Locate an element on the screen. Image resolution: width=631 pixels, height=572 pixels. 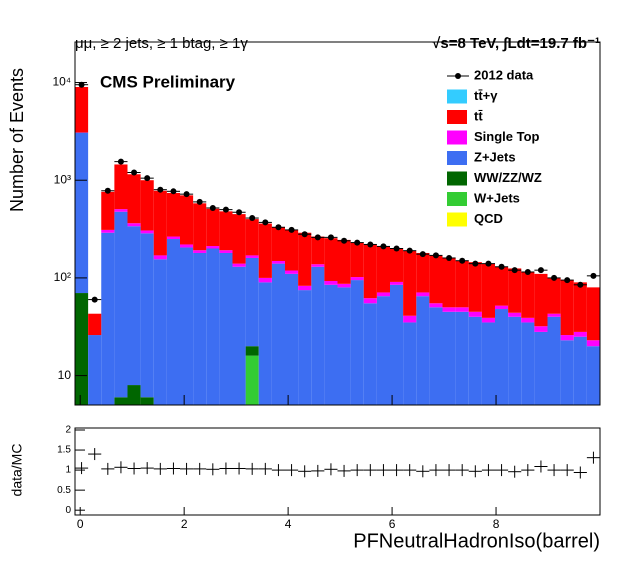
annotation: CMS Preliminary is located at coordinates (168, 81).